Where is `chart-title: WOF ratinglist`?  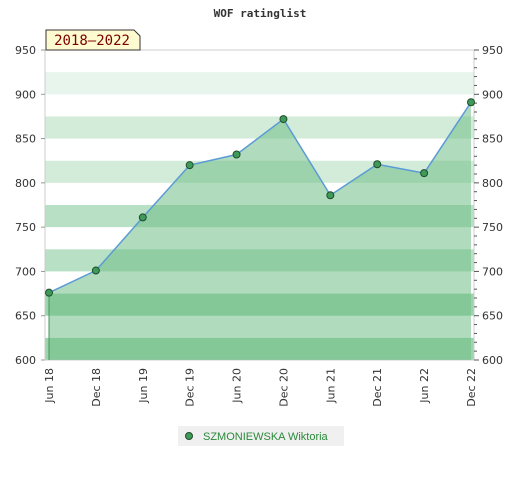
chart-title: WOF ratinglist is located at coordinates (260, 13).